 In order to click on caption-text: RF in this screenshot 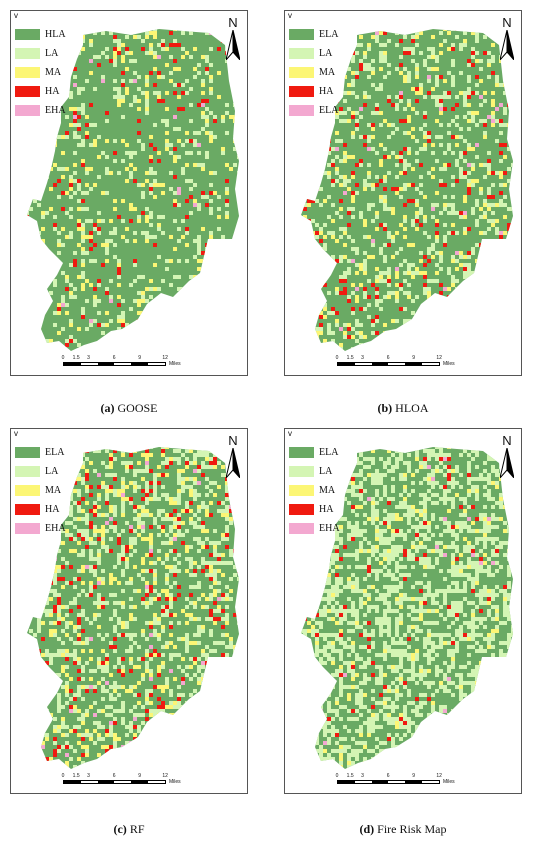, I will do `click(137, 829)`.